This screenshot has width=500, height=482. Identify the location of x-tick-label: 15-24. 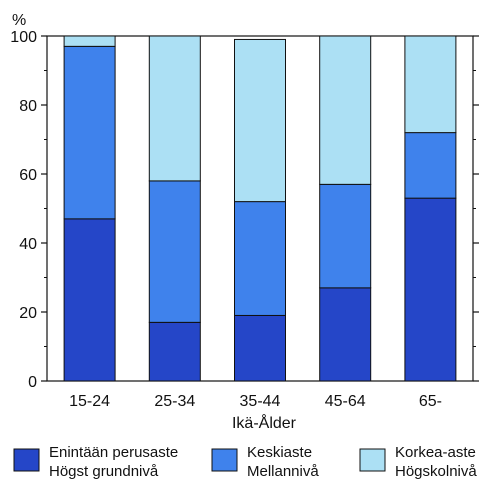
(89, 401).